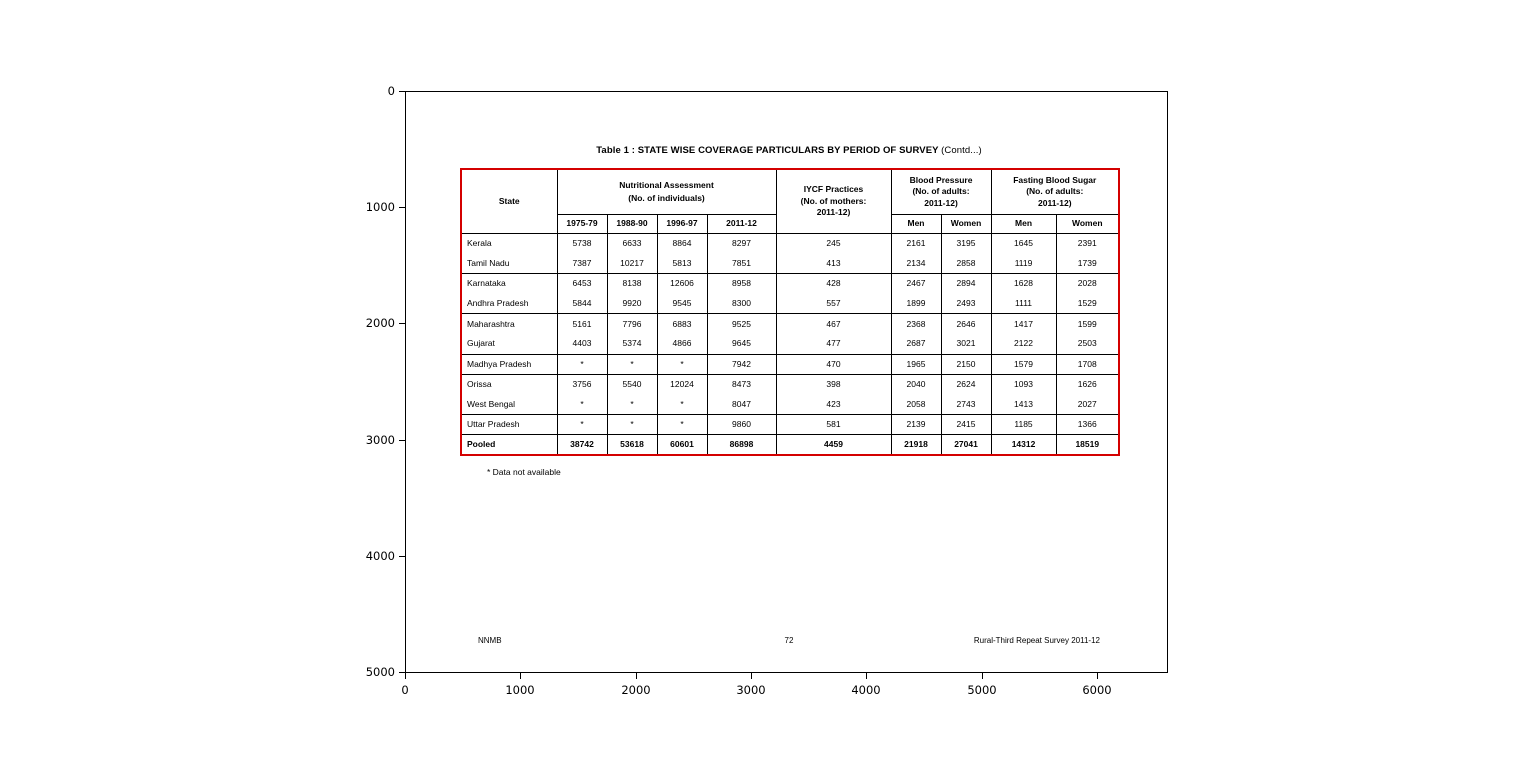 This screenshot has height=767, width=1536. What do you see at coordinates (833, 201) in the screenshot?
I see `header-iycf: IYCF Practices (No. of mothers: 2011-12)` at bounding box center [833, 201].